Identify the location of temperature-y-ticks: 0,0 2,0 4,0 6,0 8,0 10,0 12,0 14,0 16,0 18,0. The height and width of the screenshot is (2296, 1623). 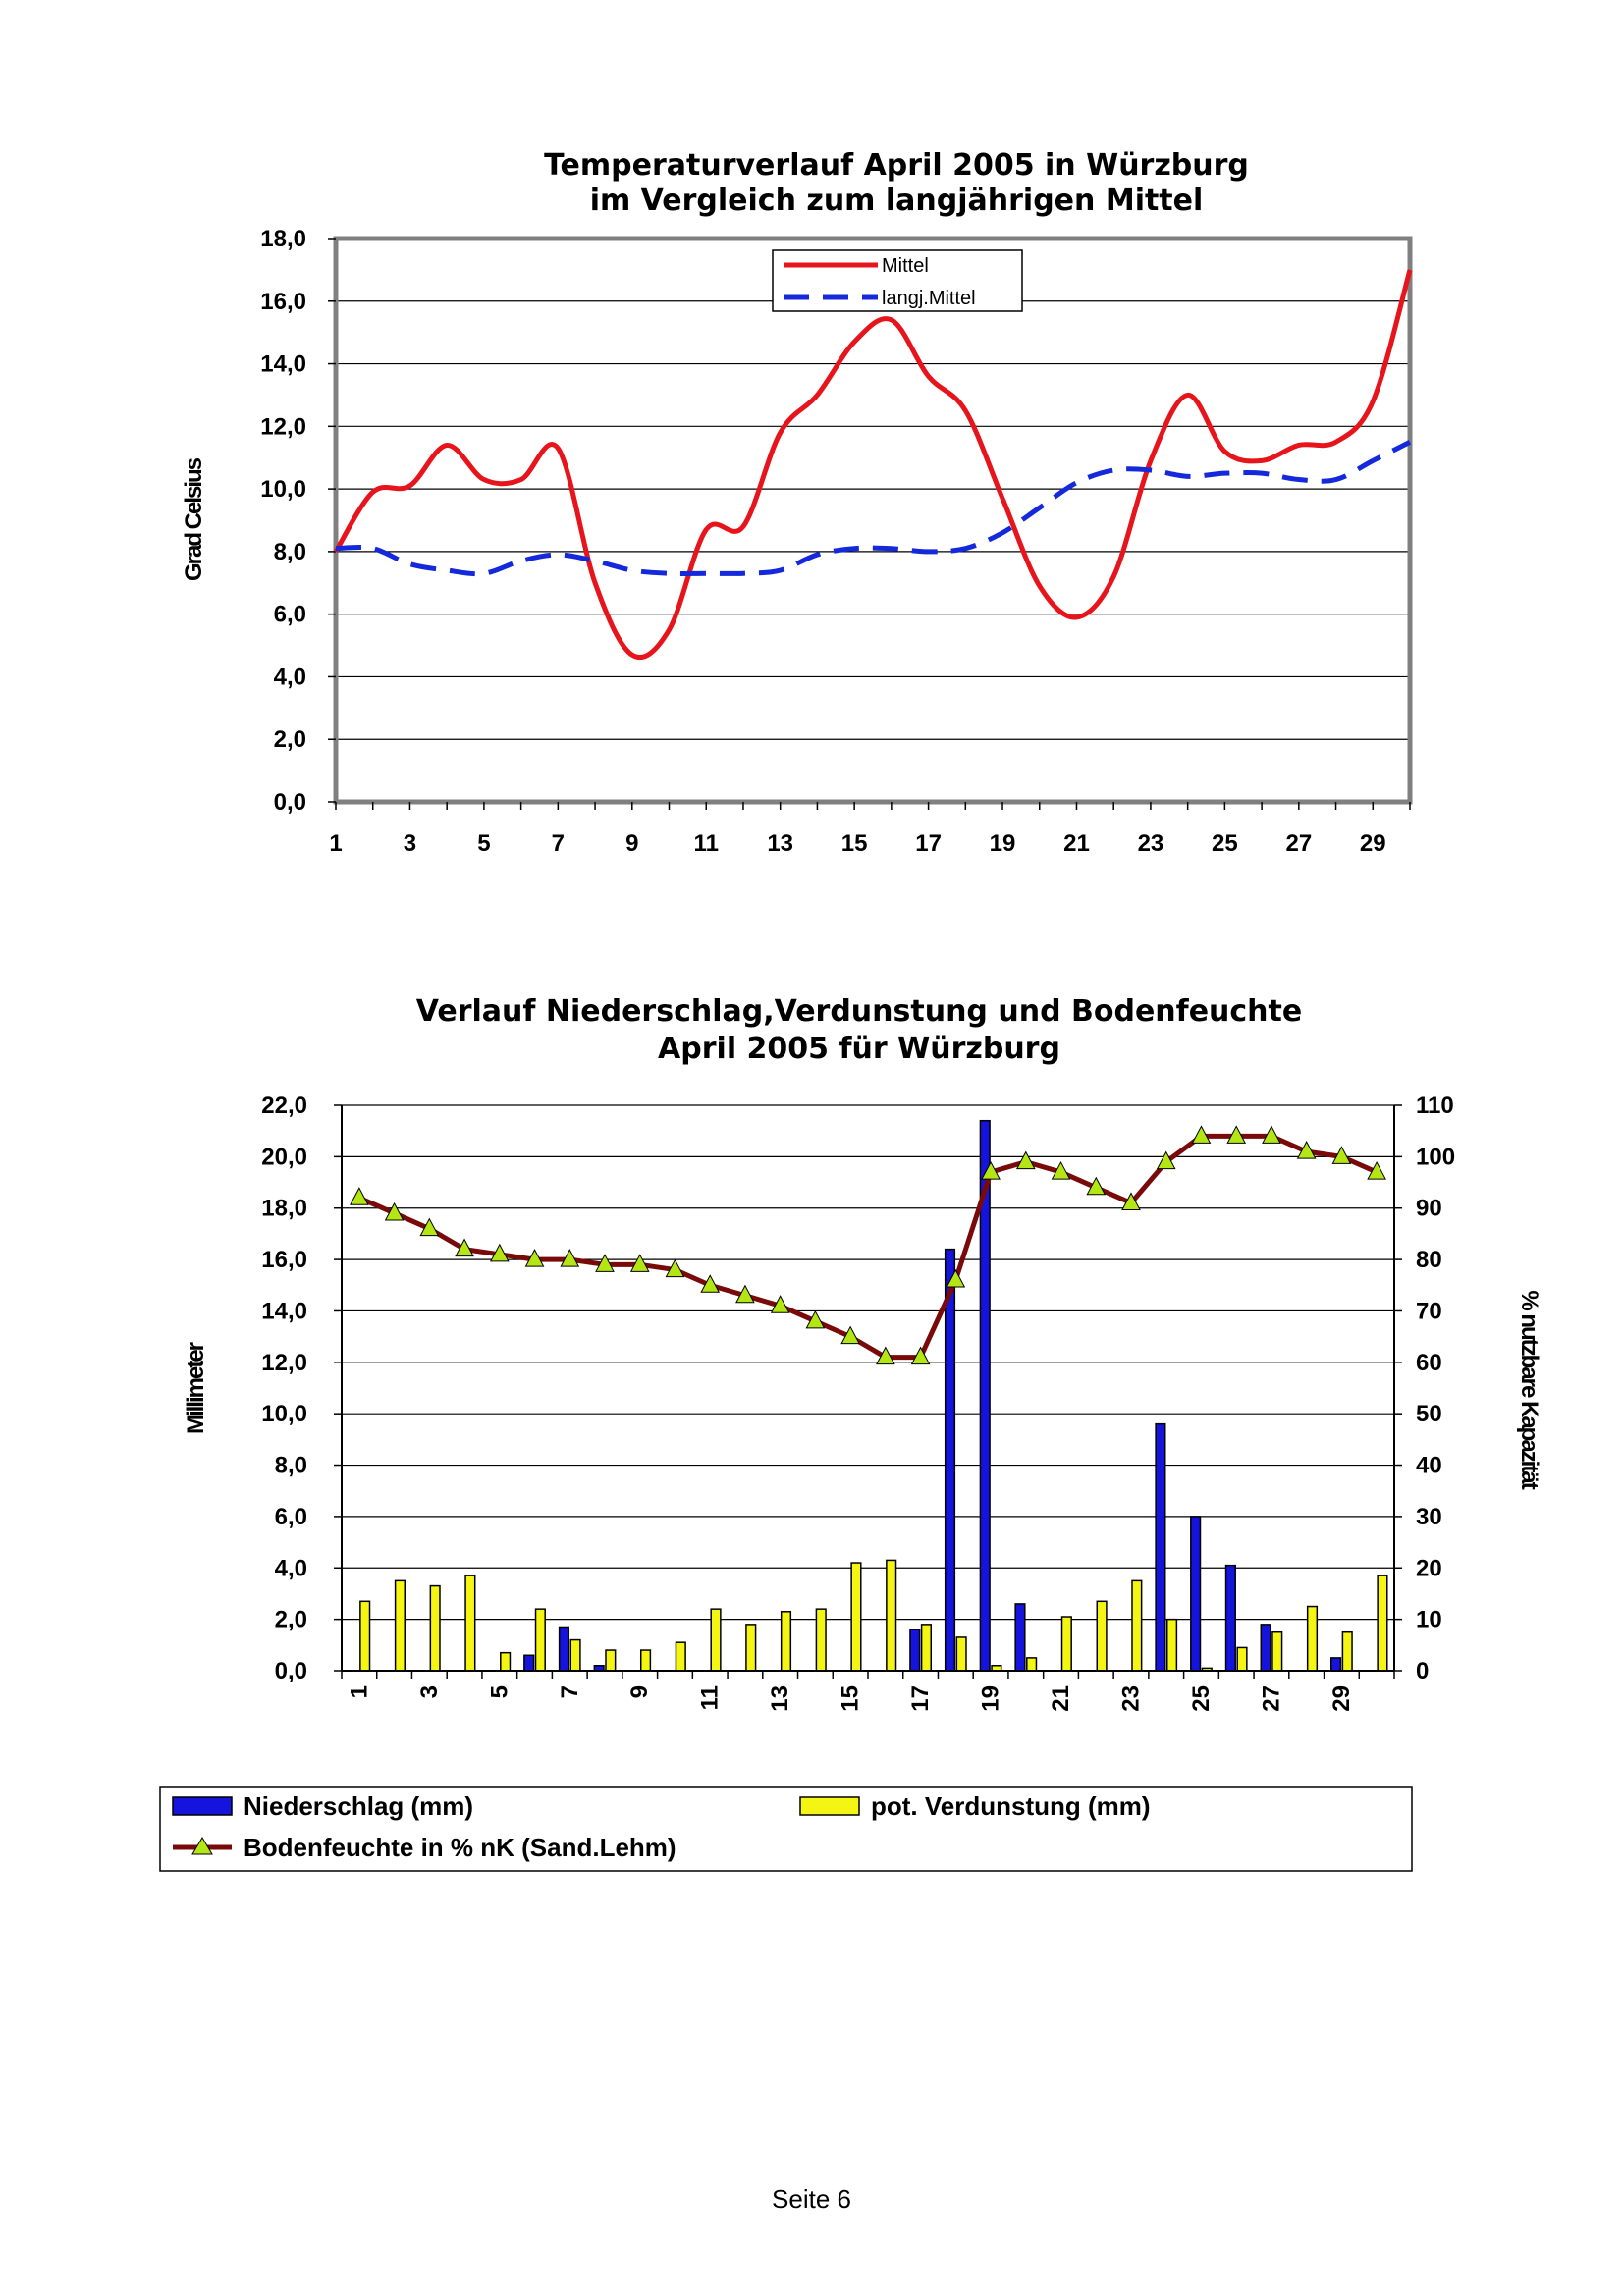
(298, 521).